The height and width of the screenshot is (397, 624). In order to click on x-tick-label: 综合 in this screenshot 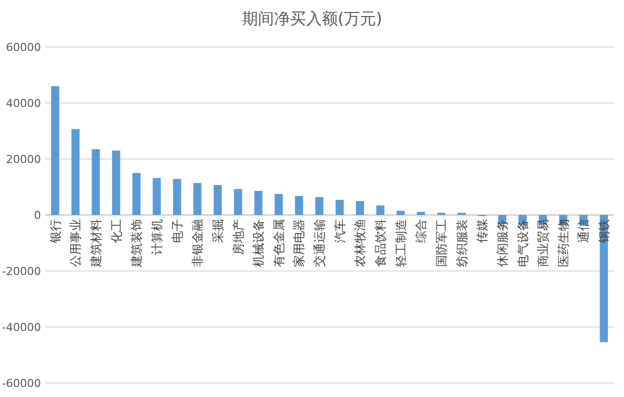, I will do `click(421, 231)`.